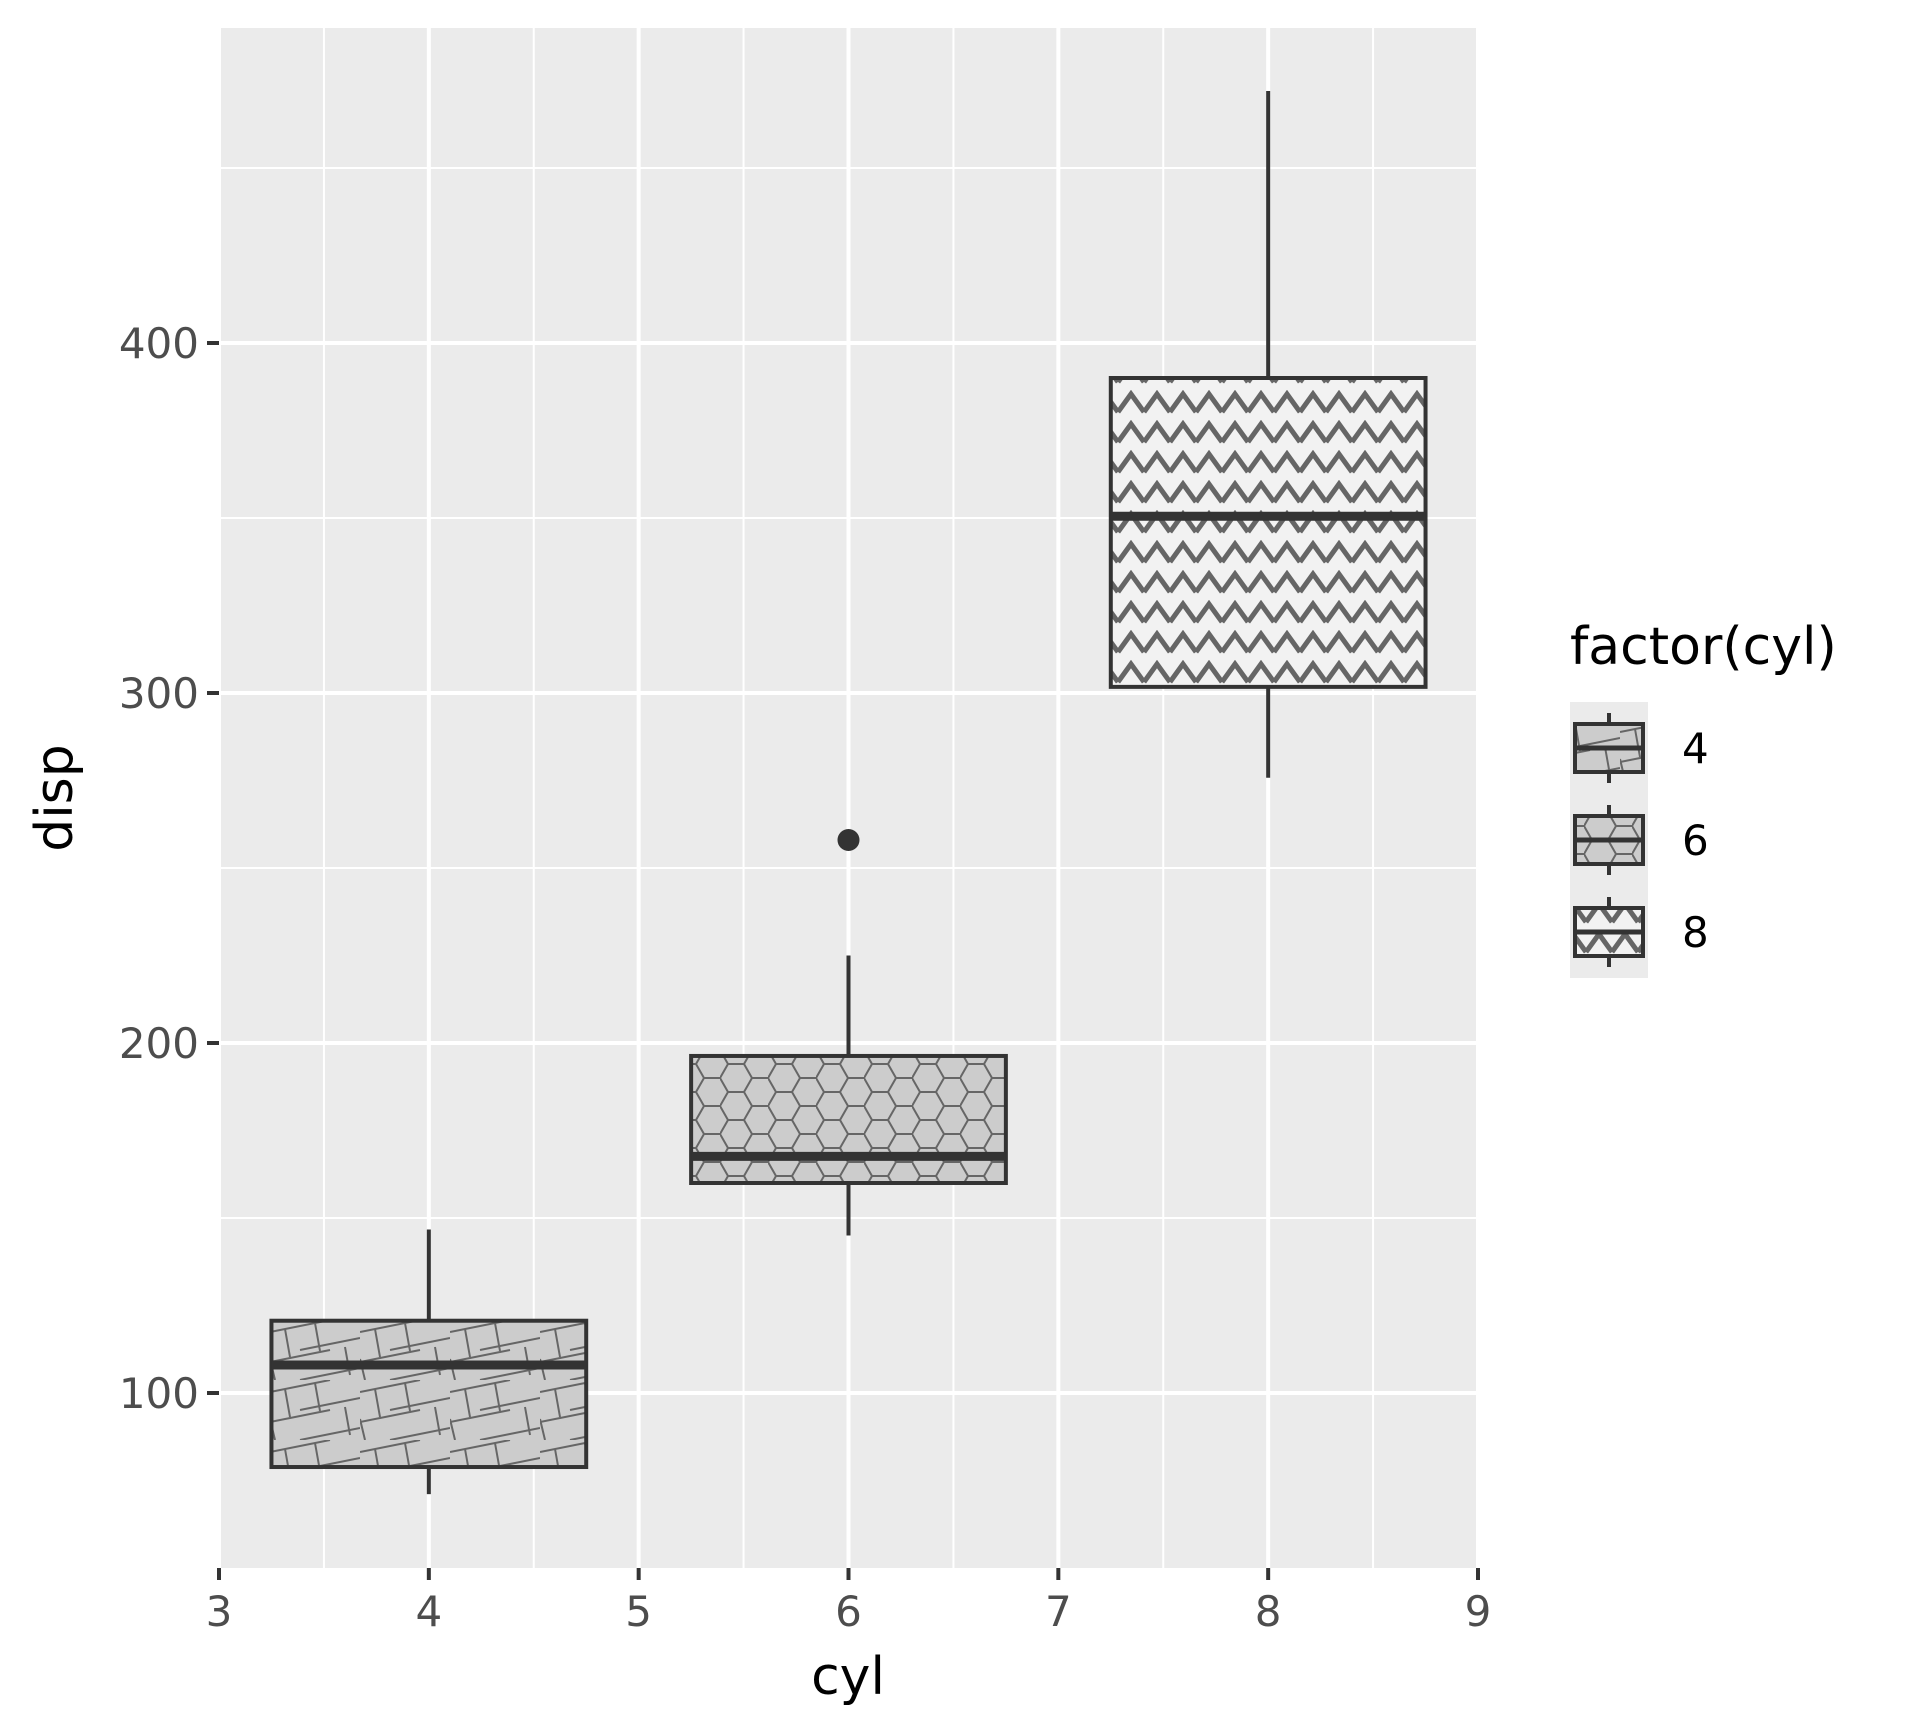  I want to click on legend-title: factor(cyl), so click(1703, 647).